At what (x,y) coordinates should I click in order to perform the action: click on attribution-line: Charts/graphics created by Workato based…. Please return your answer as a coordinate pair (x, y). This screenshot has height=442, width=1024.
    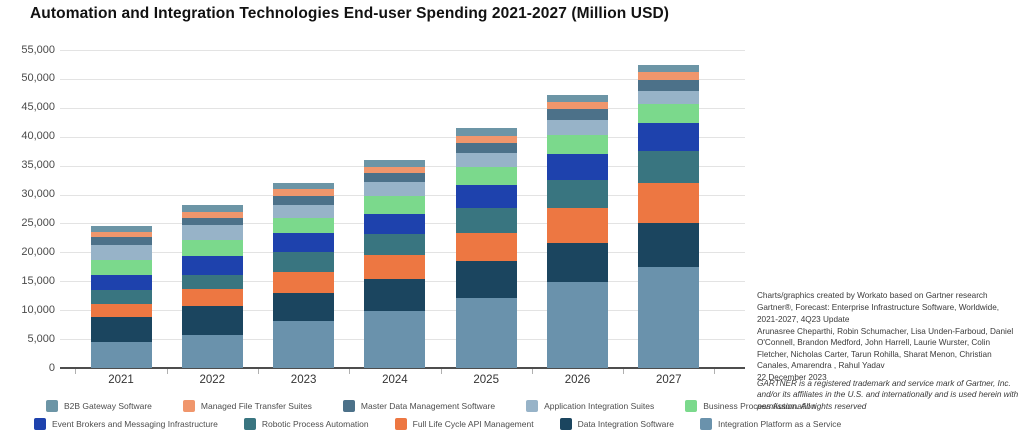
    Looking at the image, I should click on (872, 295).